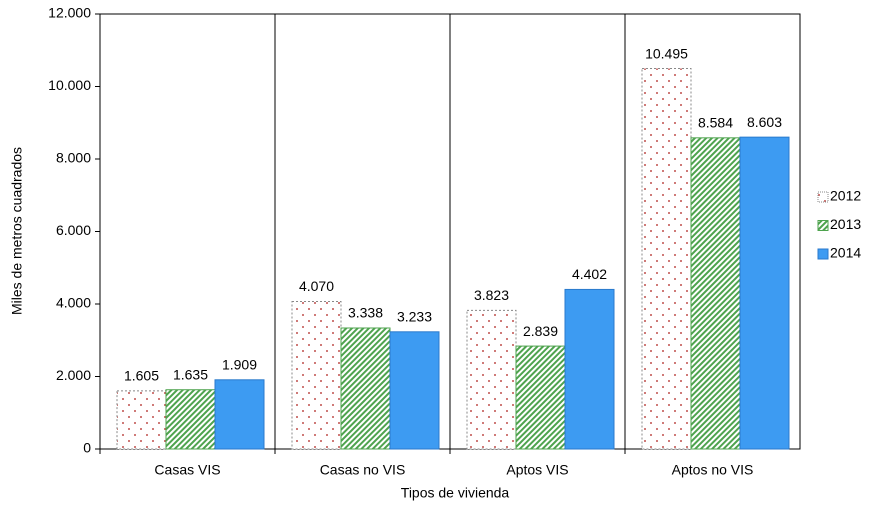  I want to click on y-axis-title: Miles de metros cuadrados, so click(17, 231).